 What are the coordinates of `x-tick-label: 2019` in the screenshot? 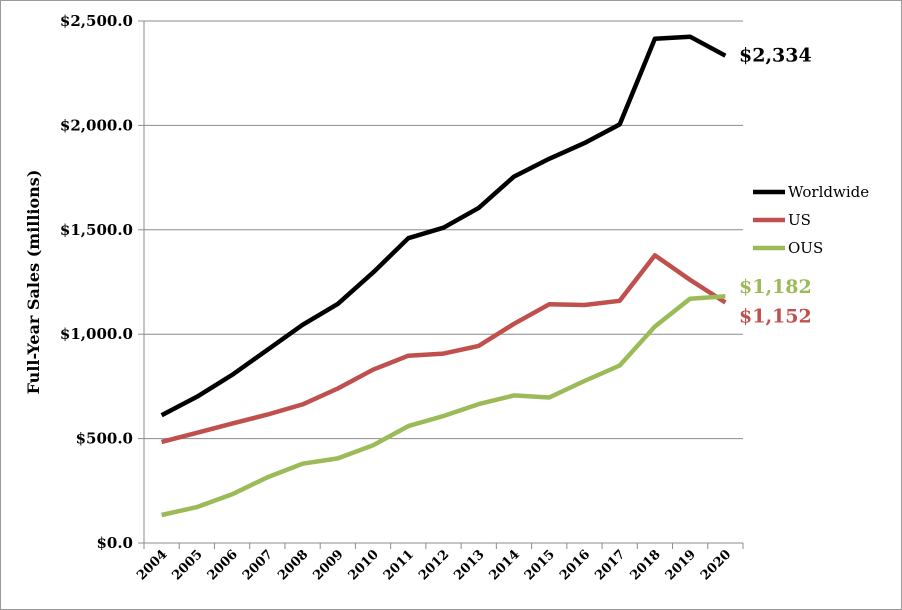 It's located at (681, 565).